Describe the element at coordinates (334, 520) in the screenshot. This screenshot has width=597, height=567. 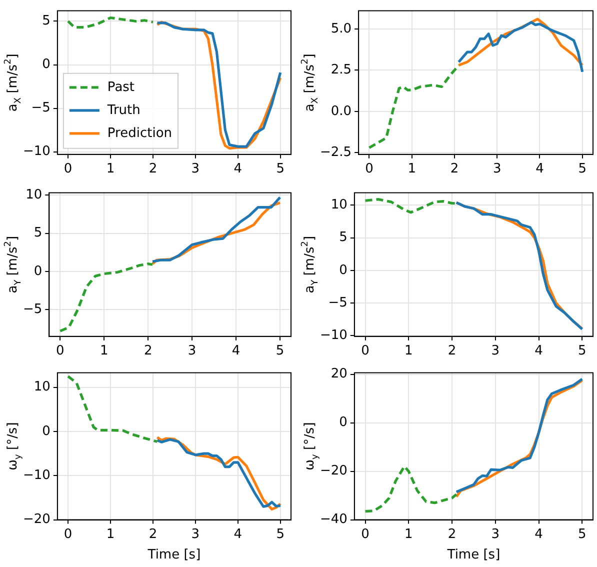
I see `y-tick-label: −40` at that location.